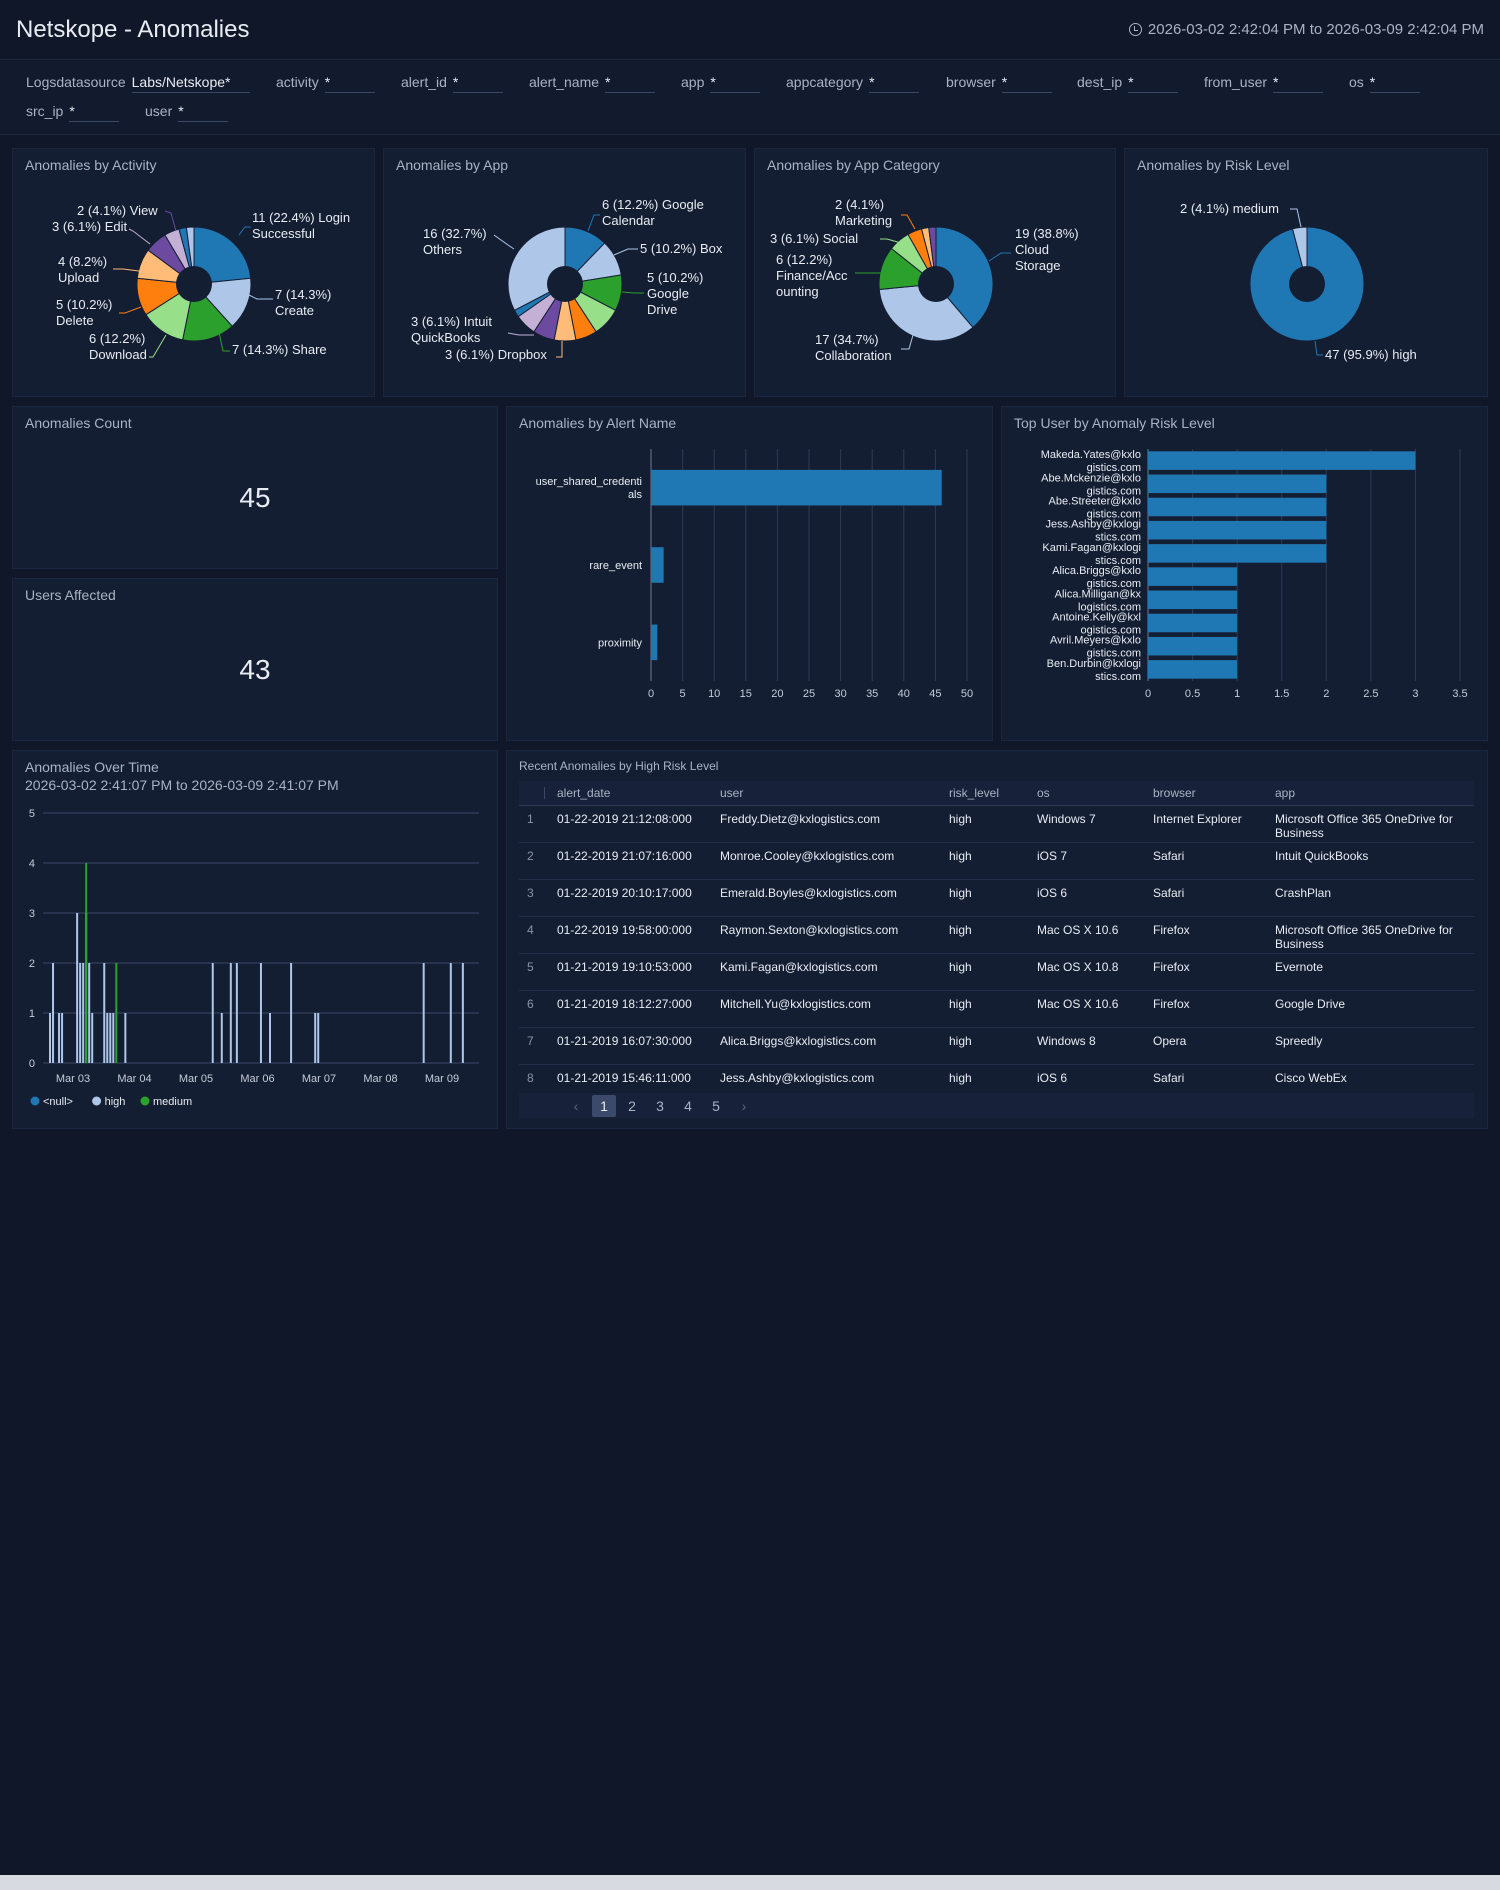 The width and height of the screenshot is (1500, 1890). Describe the element at coordinates (822, 793) in the screenshot. I see `column-header-user: user` at that location.